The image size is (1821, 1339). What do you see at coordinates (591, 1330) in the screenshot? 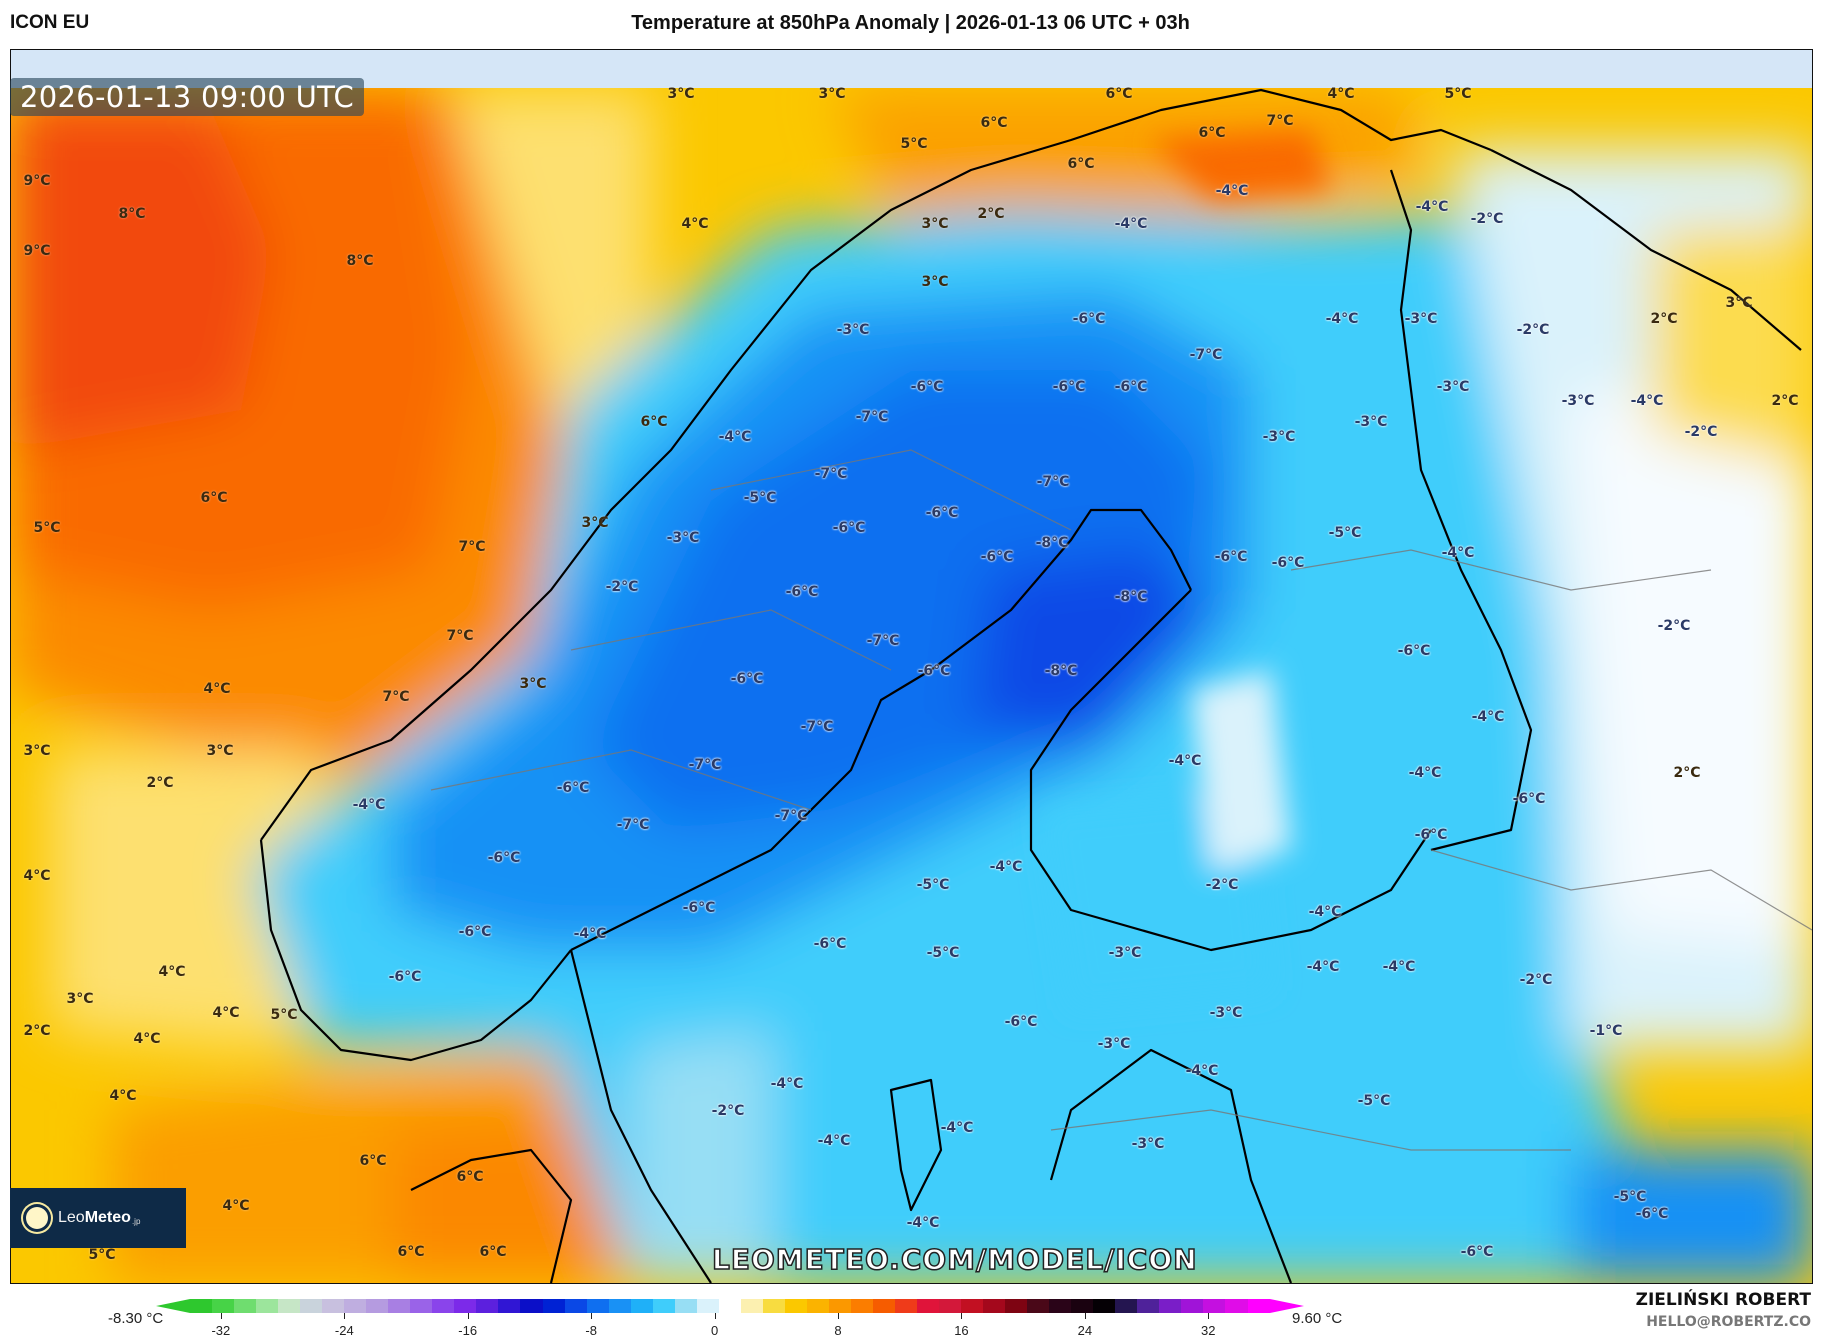
I see `colorbar-tick-label: -8` at bounding box center [591, 1330].